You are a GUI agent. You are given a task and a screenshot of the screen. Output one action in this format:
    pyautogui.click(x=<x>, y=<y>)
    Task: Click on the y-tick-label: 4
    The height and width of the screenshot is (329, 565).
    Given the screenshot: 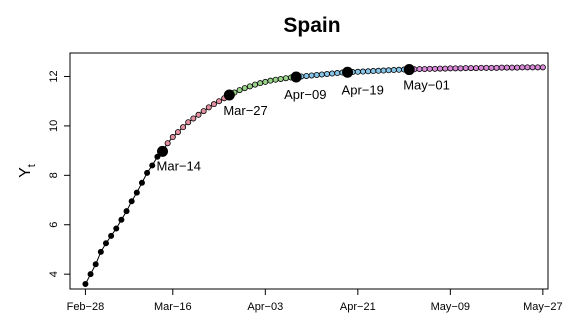 What is the action you would take?
    pyautogui.click(x=54, y=274)
    